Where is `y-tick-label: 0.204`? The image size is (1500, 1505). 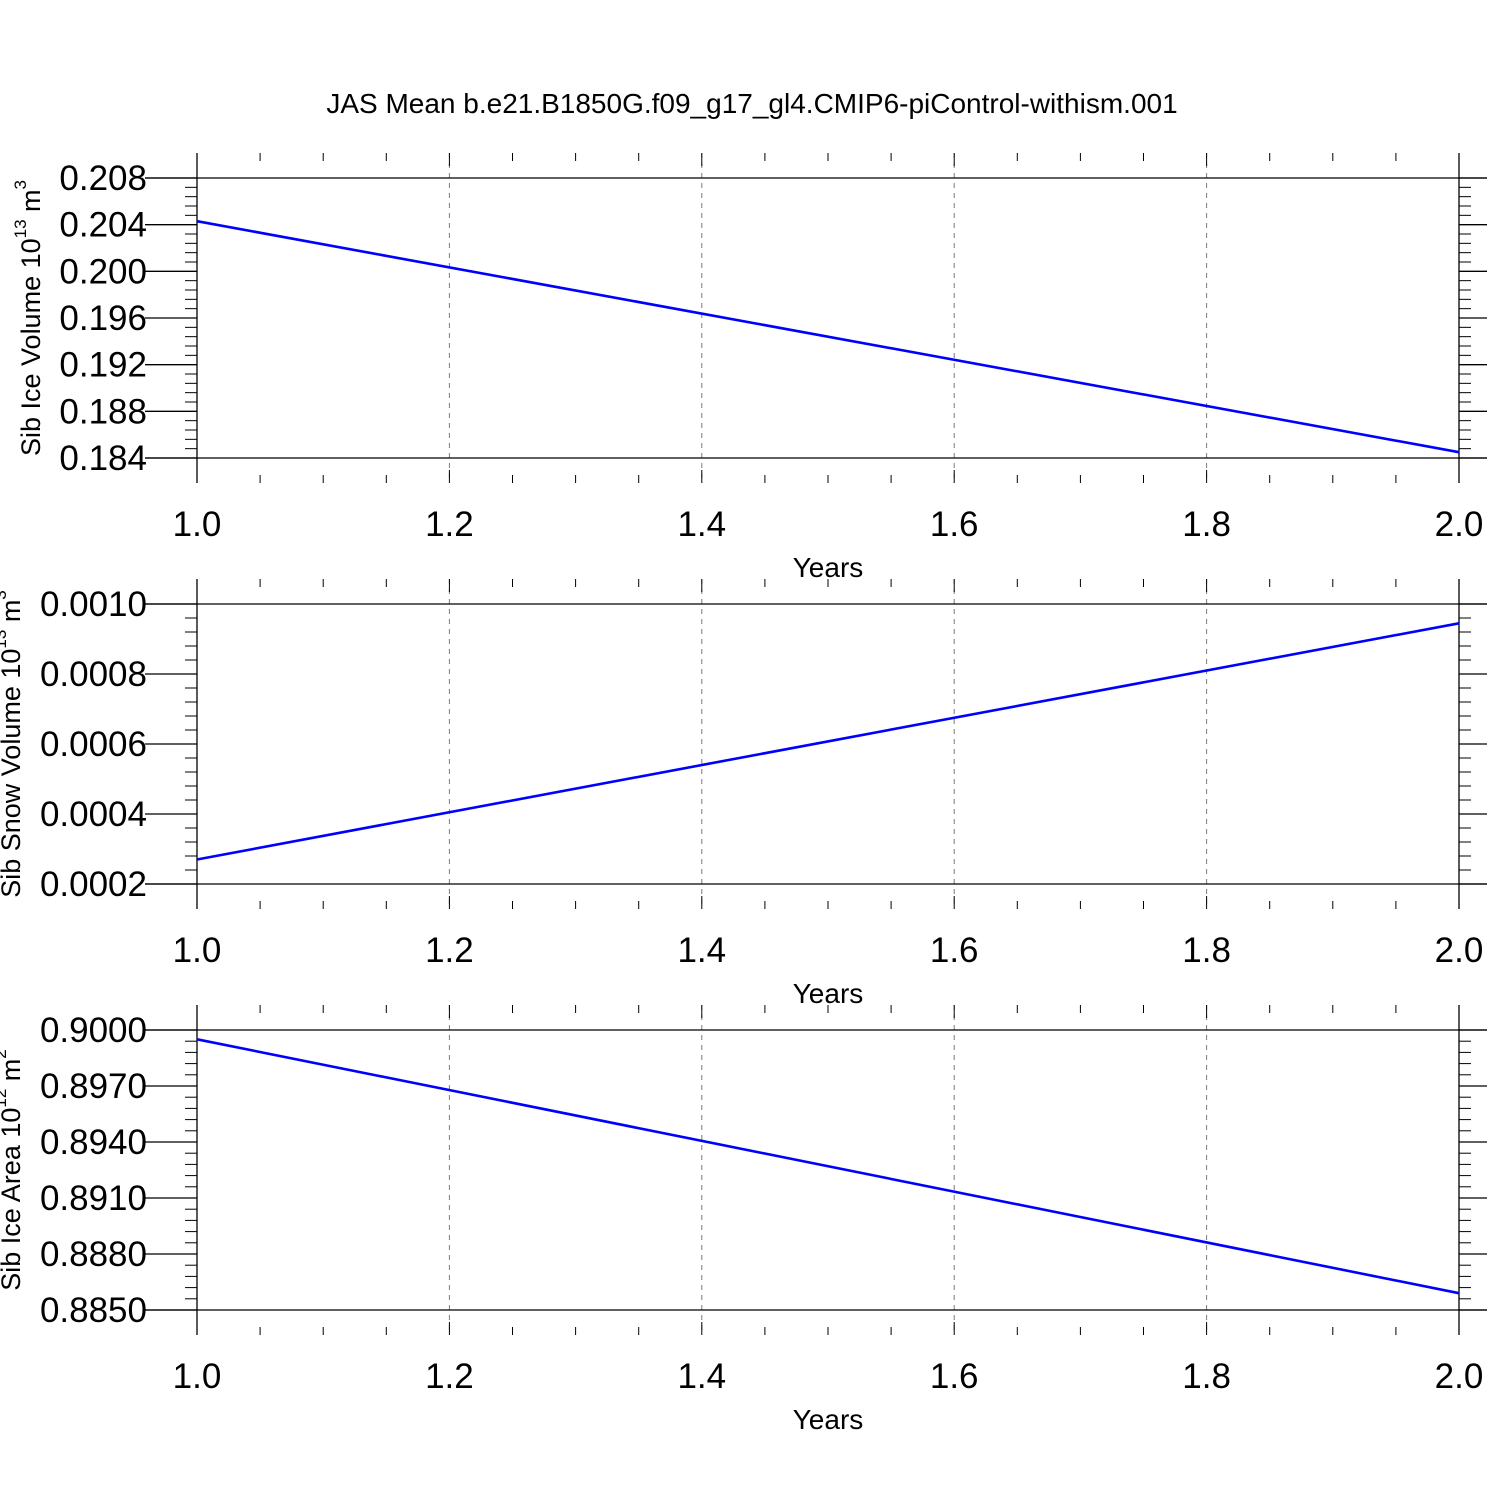
y-tick-label: 0.204 is located at coordinates (103, 225).